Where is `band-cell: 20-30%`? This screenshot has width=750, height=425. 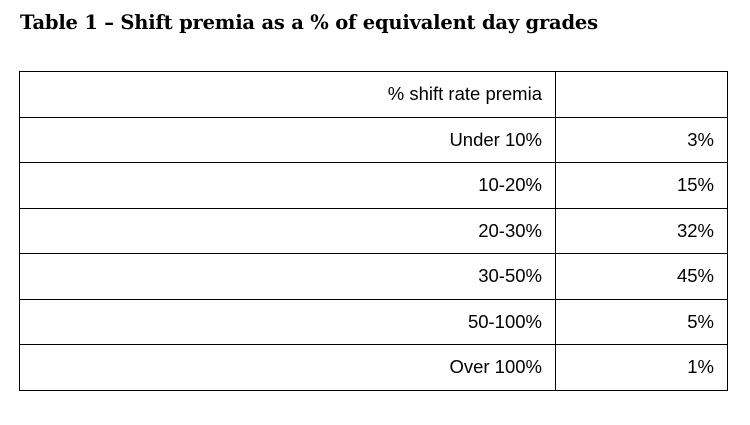 band-cell: 20-30% is located at coordinates (287, 230).